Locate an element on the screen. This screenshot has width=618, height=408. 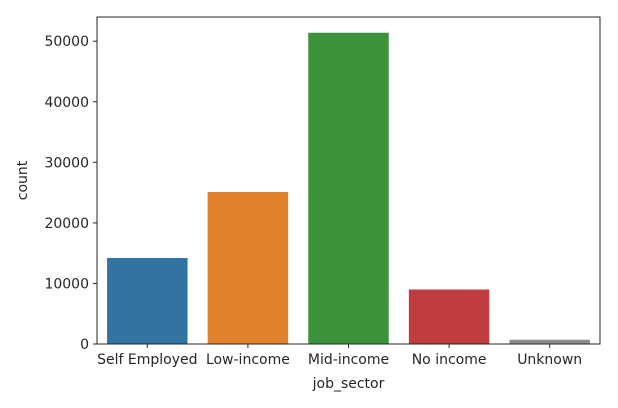
x-tick-label: Self Employed is located at coordinates (147, 360).